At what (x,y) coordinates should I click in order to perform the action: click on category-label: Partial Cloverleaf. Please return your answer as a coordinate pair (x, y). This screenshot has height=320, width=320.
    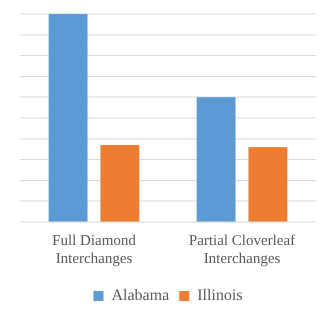
    Looking at the image, I should click on (242, 240).